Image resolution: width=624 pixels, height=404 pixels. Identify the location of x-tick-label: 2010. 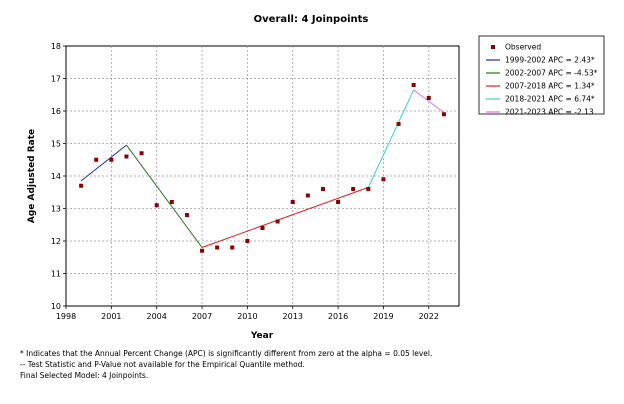
(247, 316).